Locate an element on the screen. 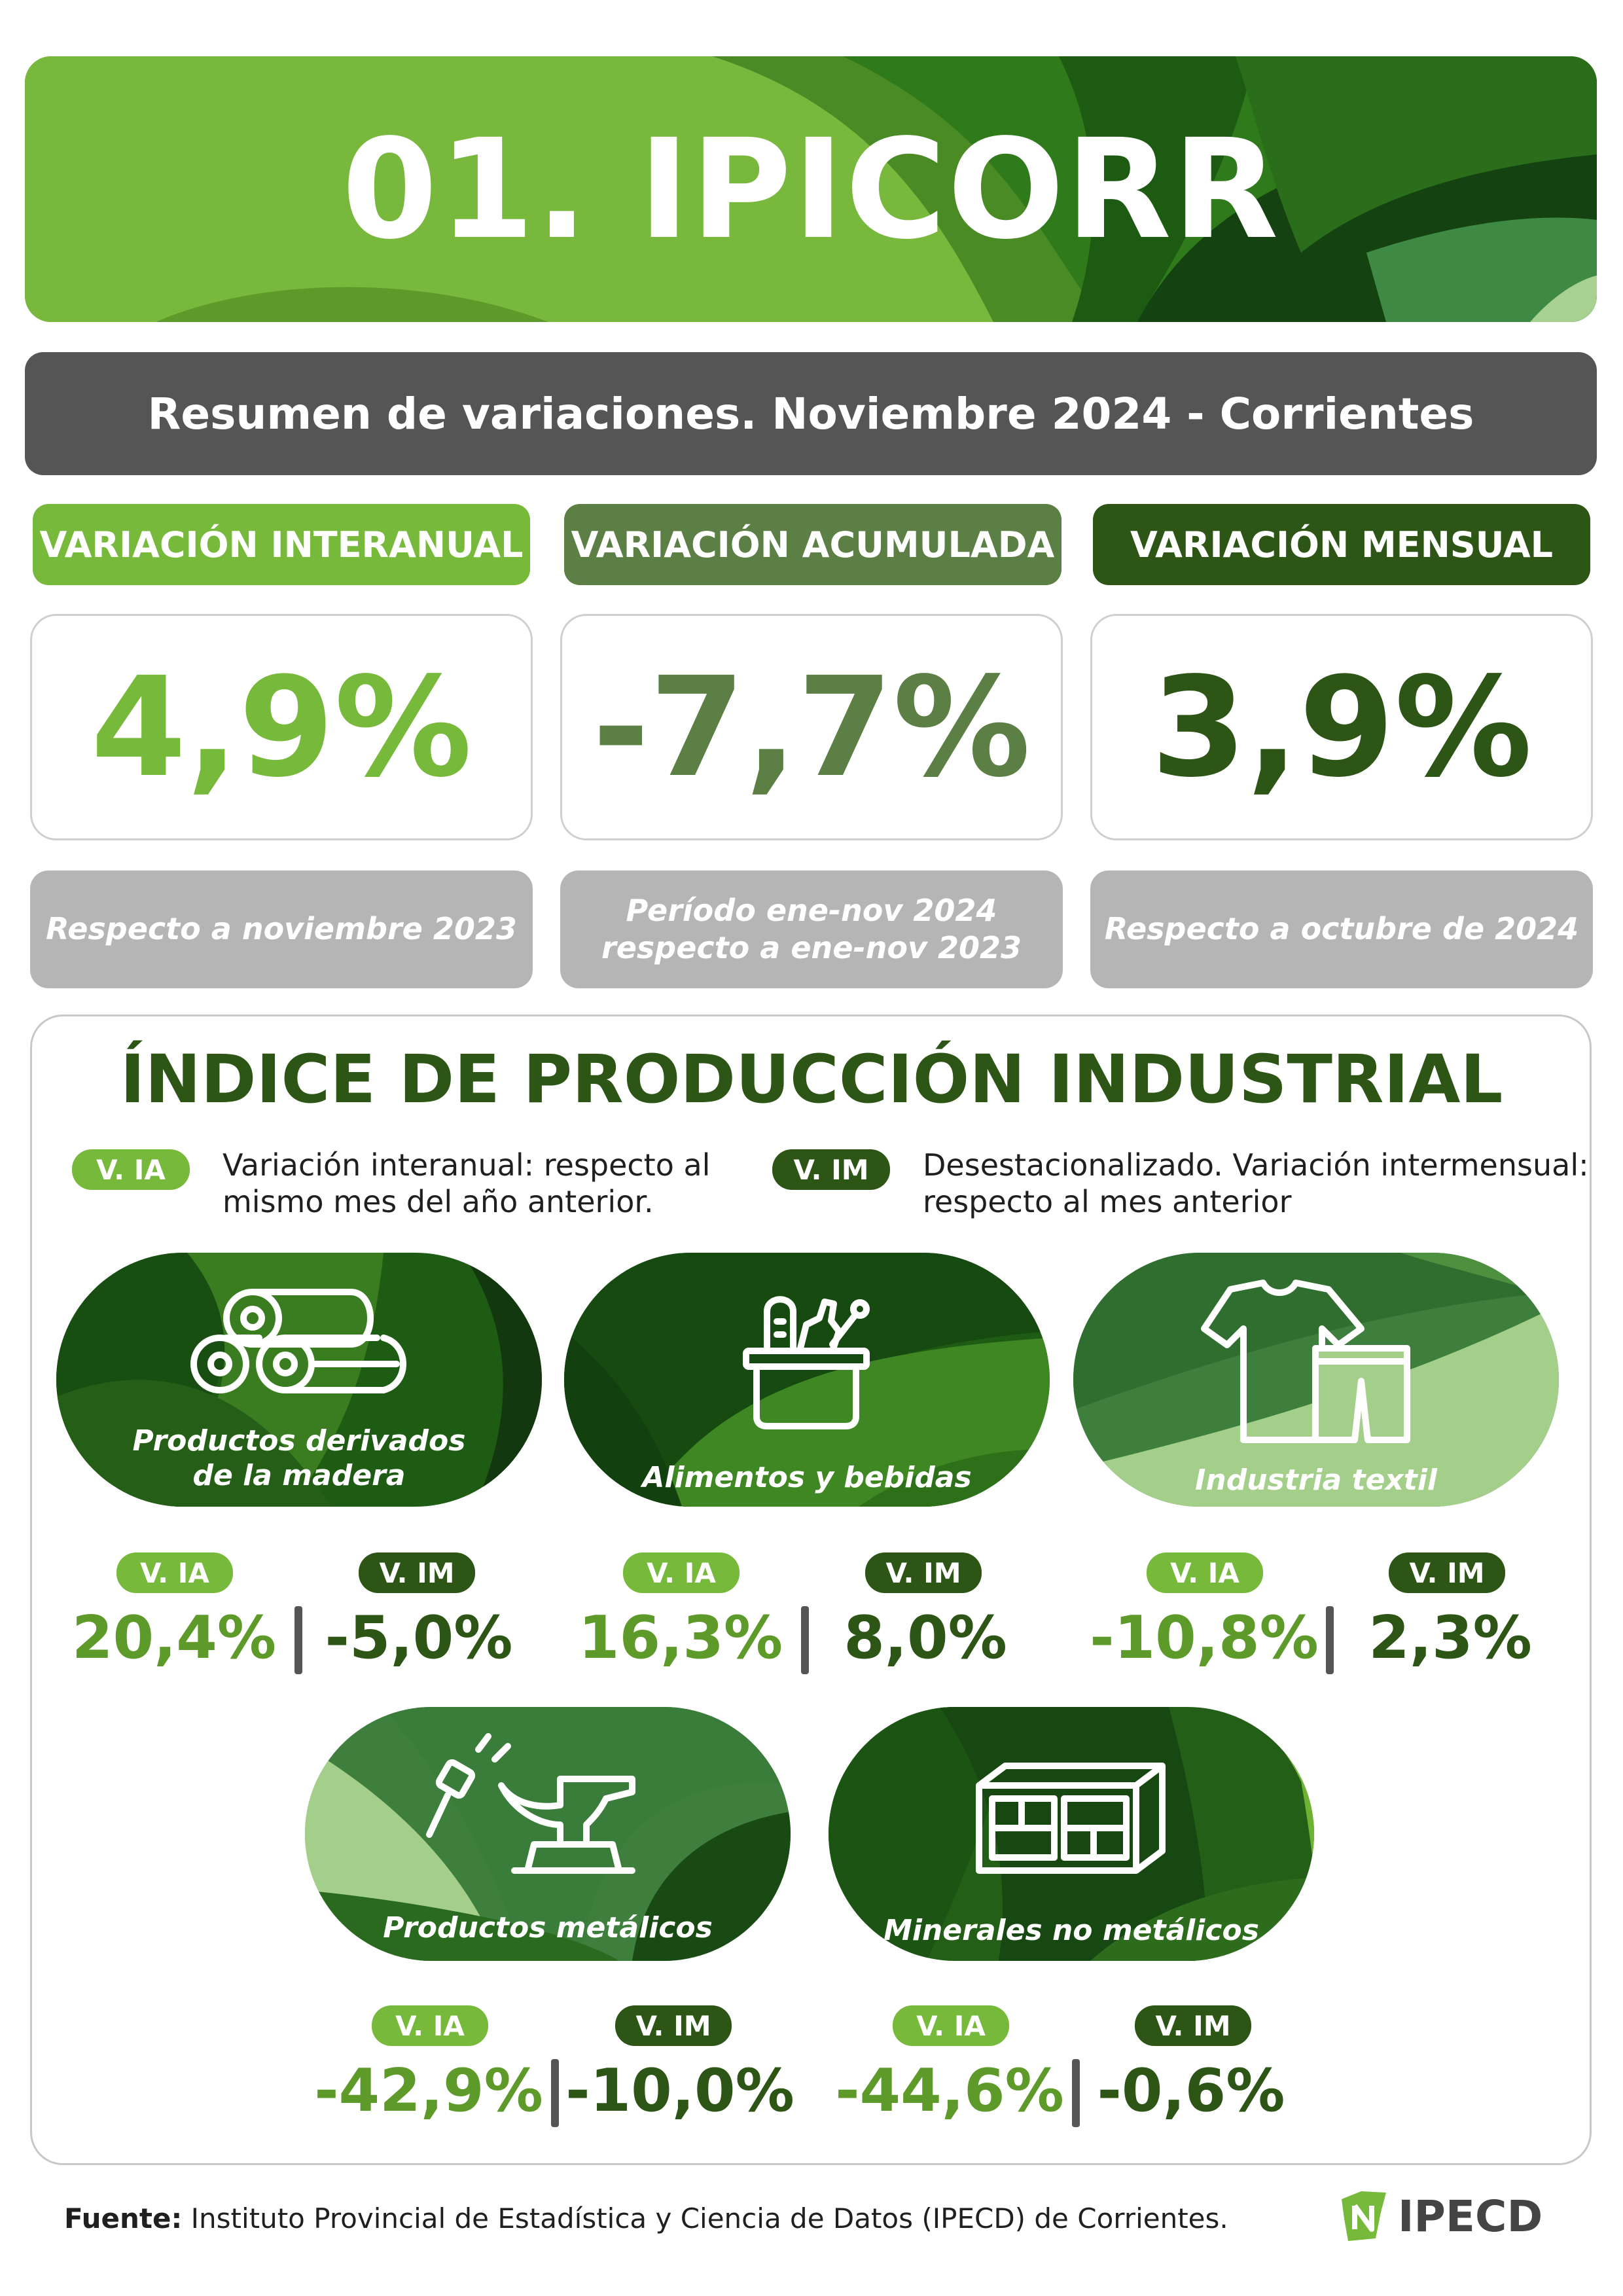  logs-icon is located at coordinates (298, 1346).